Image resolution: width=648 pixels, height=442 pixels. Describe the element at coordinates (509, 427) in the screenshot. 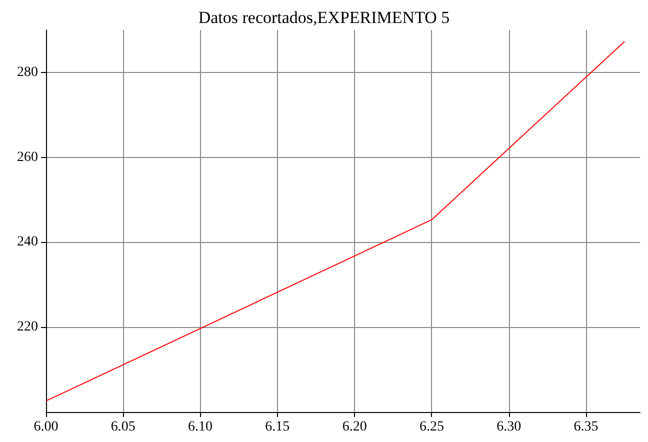

I see `x-tick-label: 6.30` at that location.